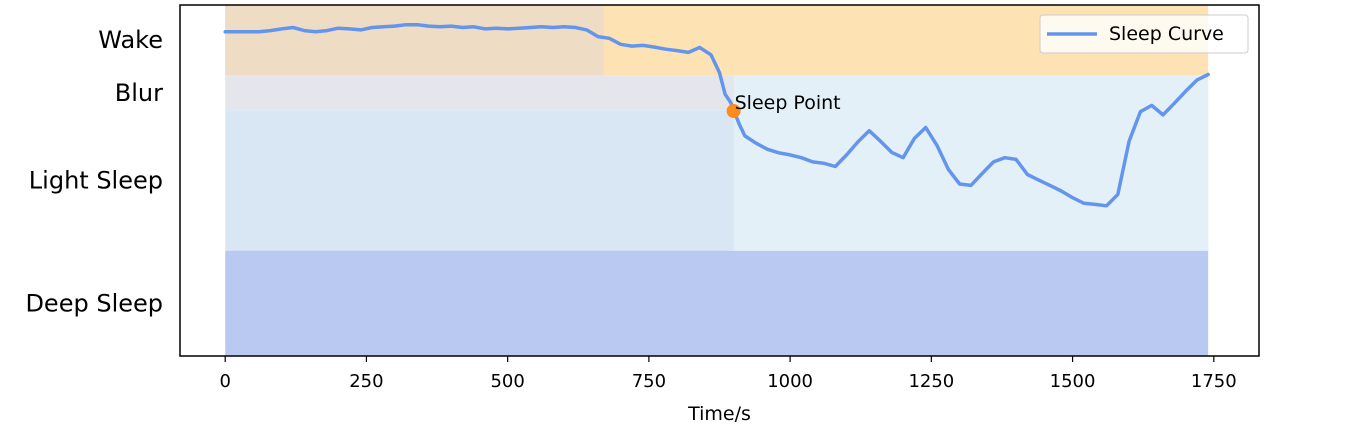  Describe the element at coordinates (507, 381) in the screenshot. I see `x-tick-label: 500` at that location.